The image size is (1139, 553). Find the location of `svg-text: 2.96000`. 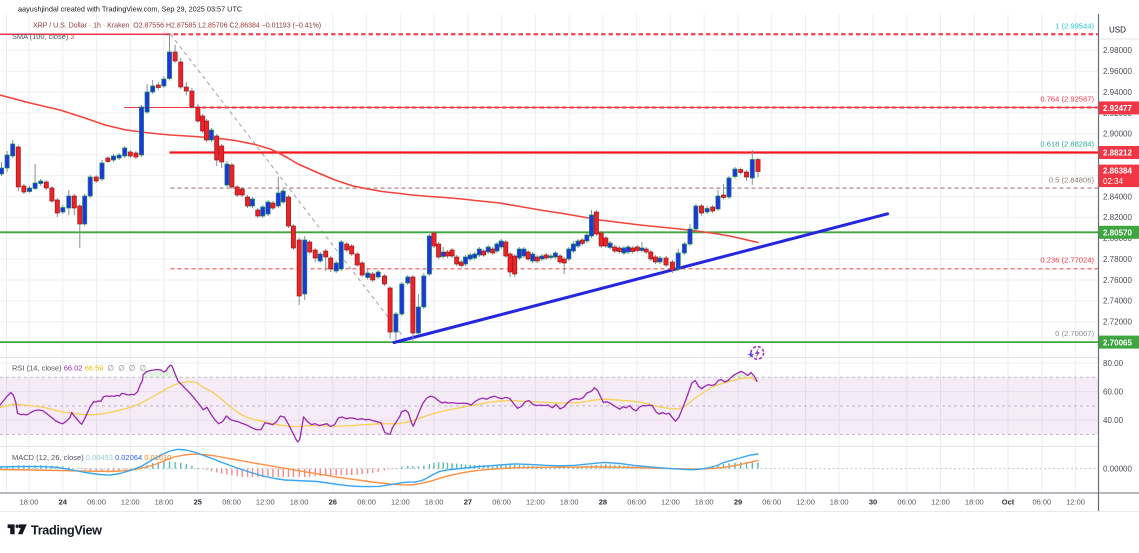

svg-text: 2.96000 is located at coordinates (1117, 71).